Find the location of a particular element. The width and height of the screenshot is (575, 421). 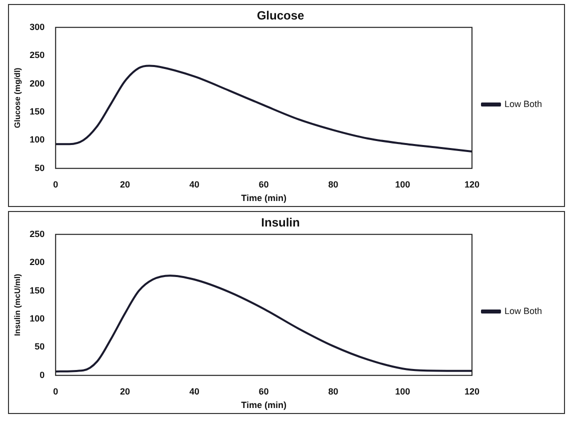

y-axis-title: Insulin (mcU/ml) is located at coordinates (17, 304).